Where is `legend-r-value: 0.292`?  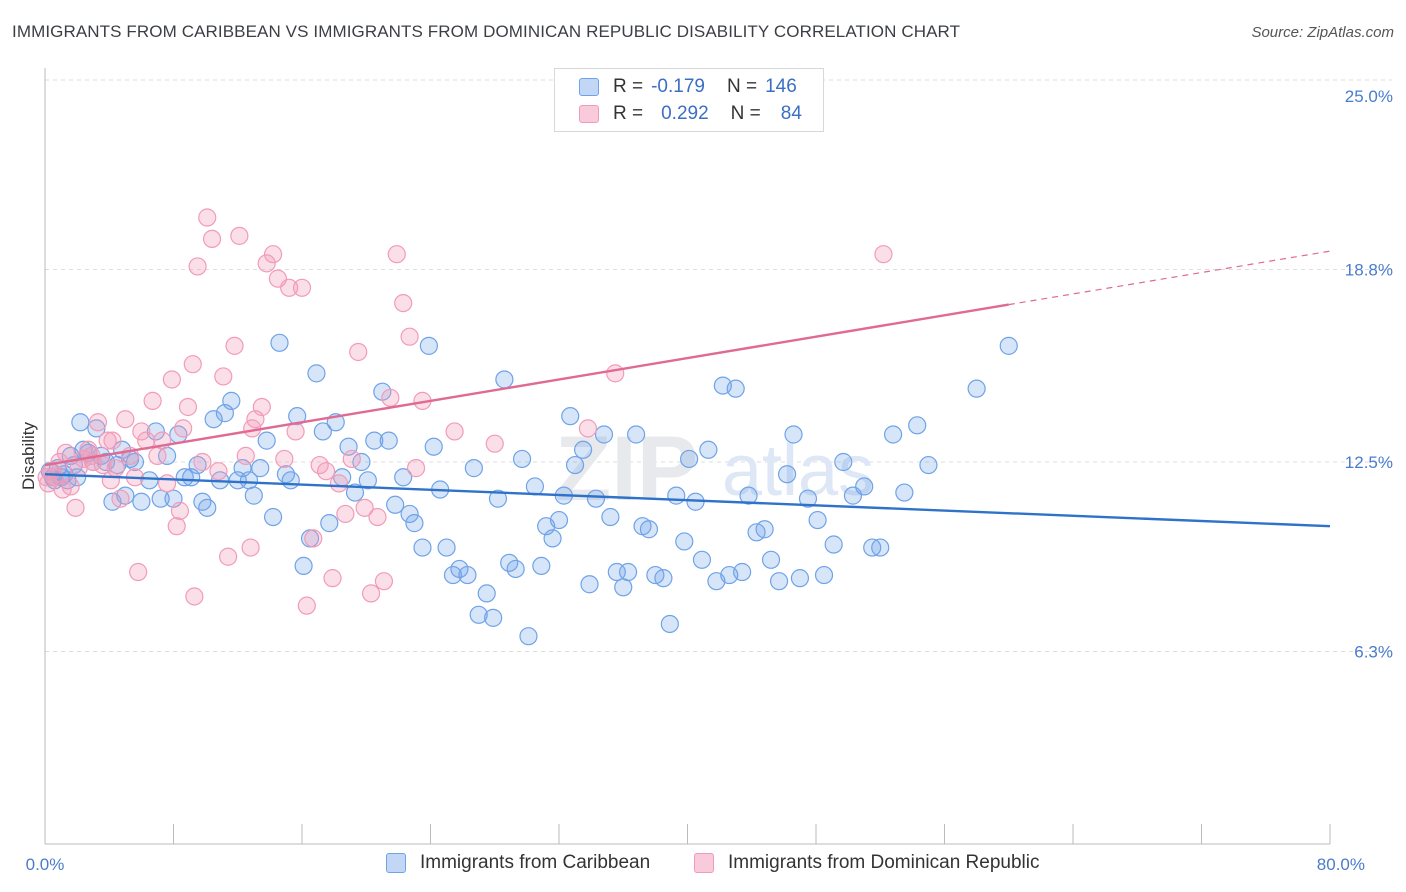
legend-r-value: 0.292 is located at coordinates (685, 113).